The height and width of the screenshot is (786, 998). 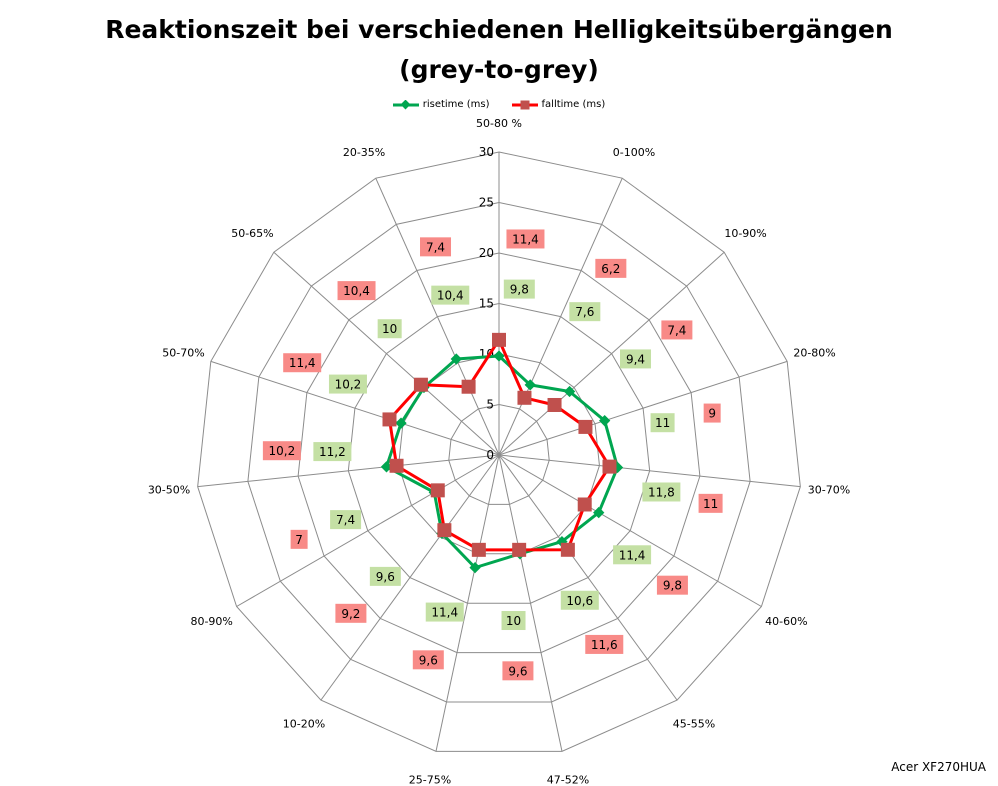 What do you see at coordinates (169, 490) in the screenshot?
I see `category-label: 30-50%` at bounding box center [169, 490].